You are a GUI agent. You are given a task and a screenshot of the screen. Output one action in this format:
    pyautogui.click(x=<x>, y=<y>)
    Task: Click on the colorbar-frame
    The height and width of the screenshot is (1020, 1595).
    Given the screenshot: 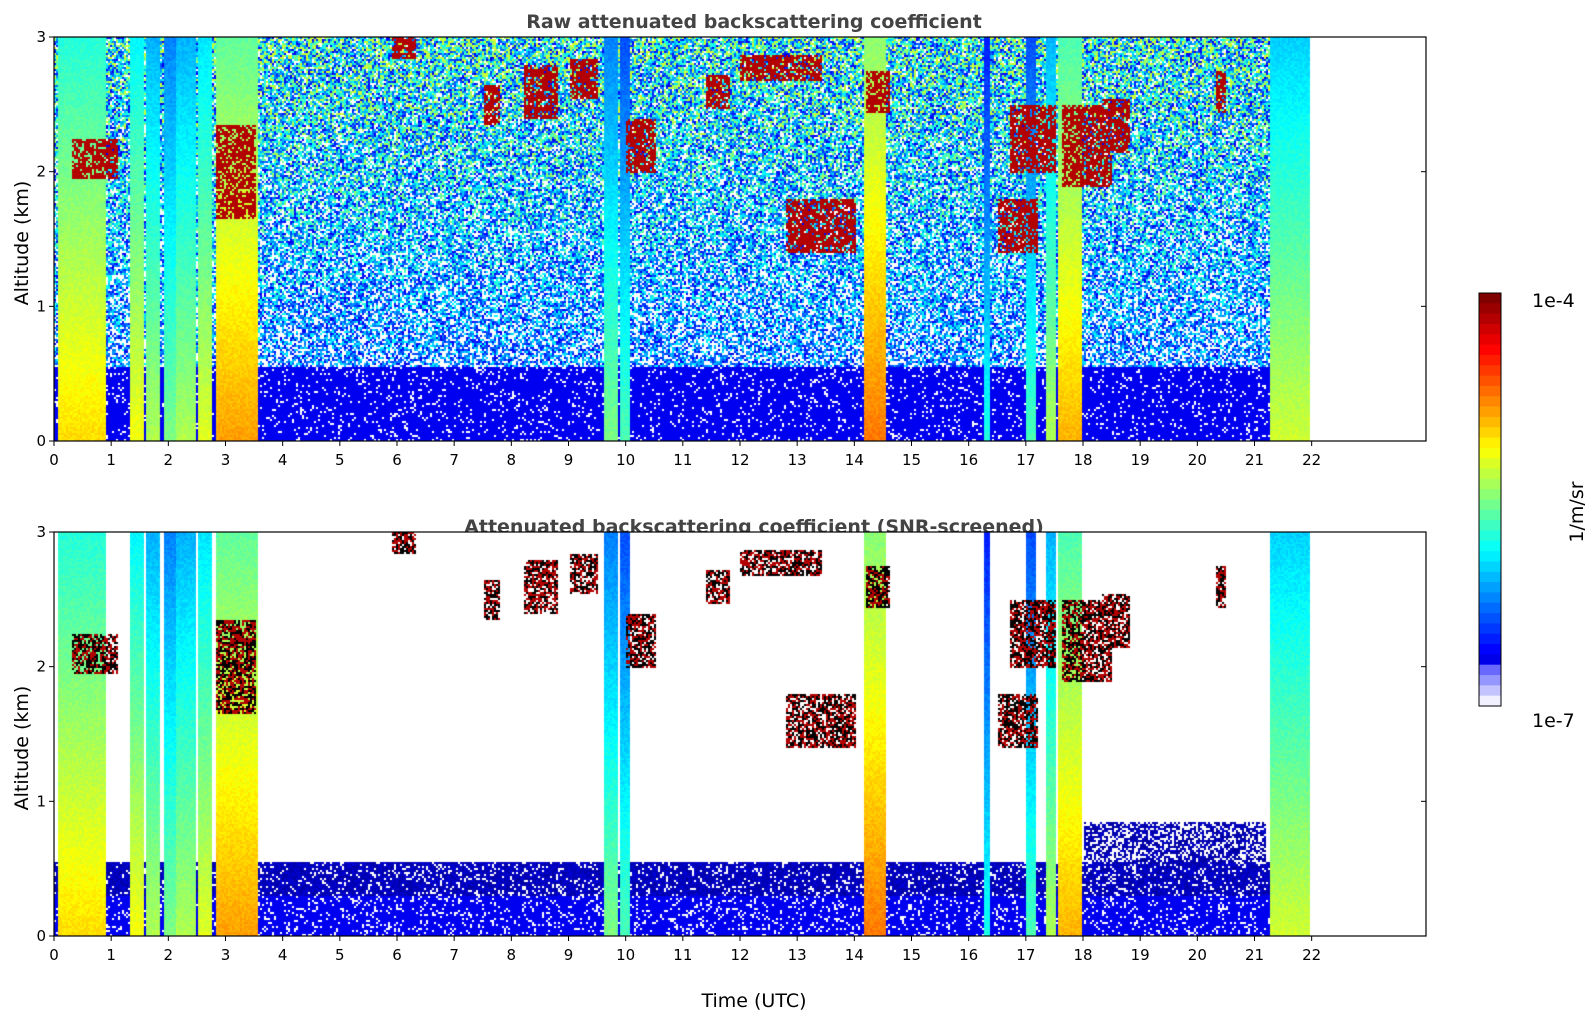 What is the action you would take?
    pyautogui.click(x=1490, y=499)
    